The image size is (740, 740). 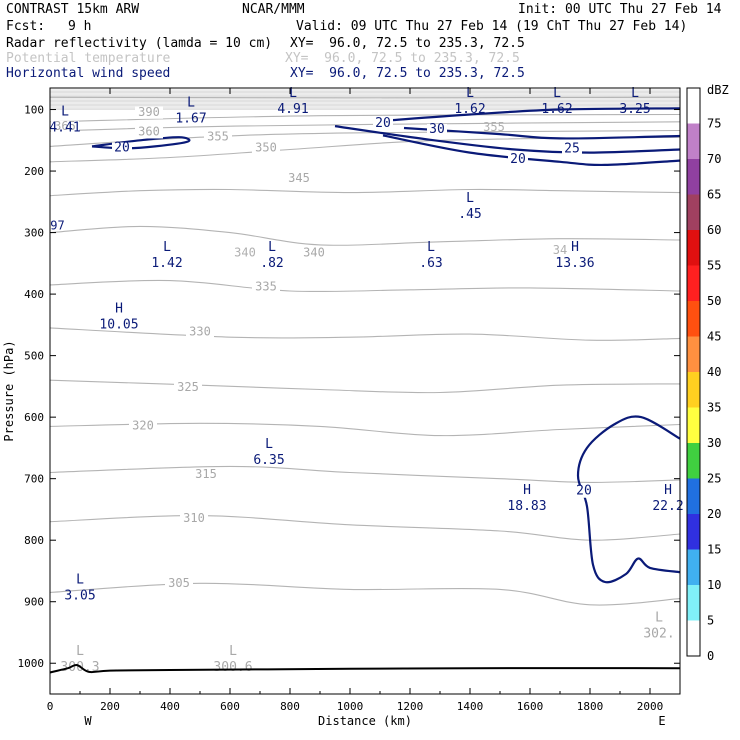 I want to click on y-tick-label: 400, so click(x=34, y=294).